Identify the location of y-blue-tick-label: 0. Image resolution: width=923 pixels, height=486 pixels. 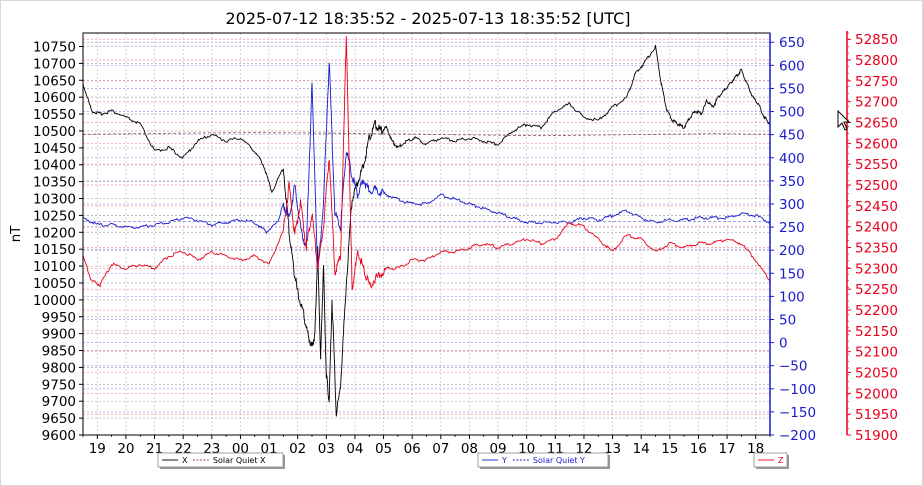
(783, 344).